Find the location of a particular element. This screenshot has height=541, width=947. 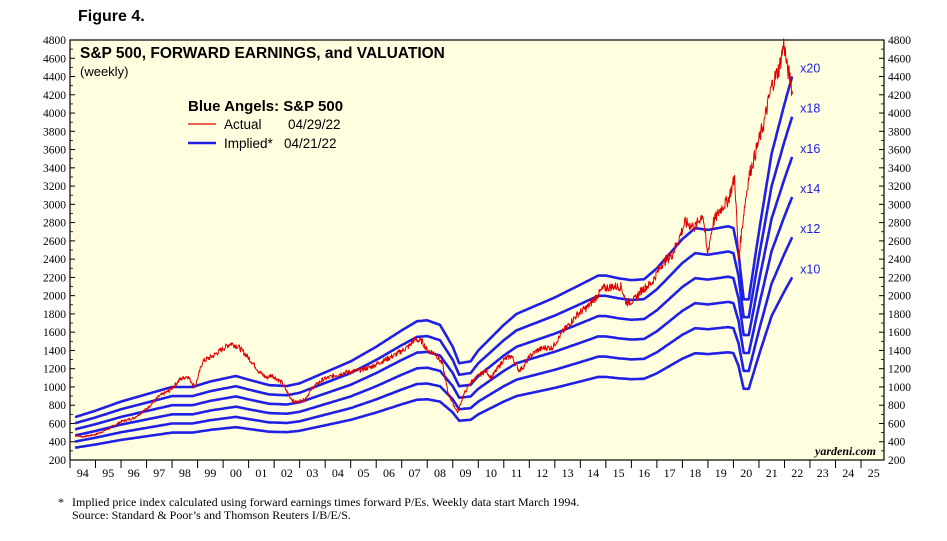

legend-implied-date: 04/21/22 is located at coordinates (310, 143).